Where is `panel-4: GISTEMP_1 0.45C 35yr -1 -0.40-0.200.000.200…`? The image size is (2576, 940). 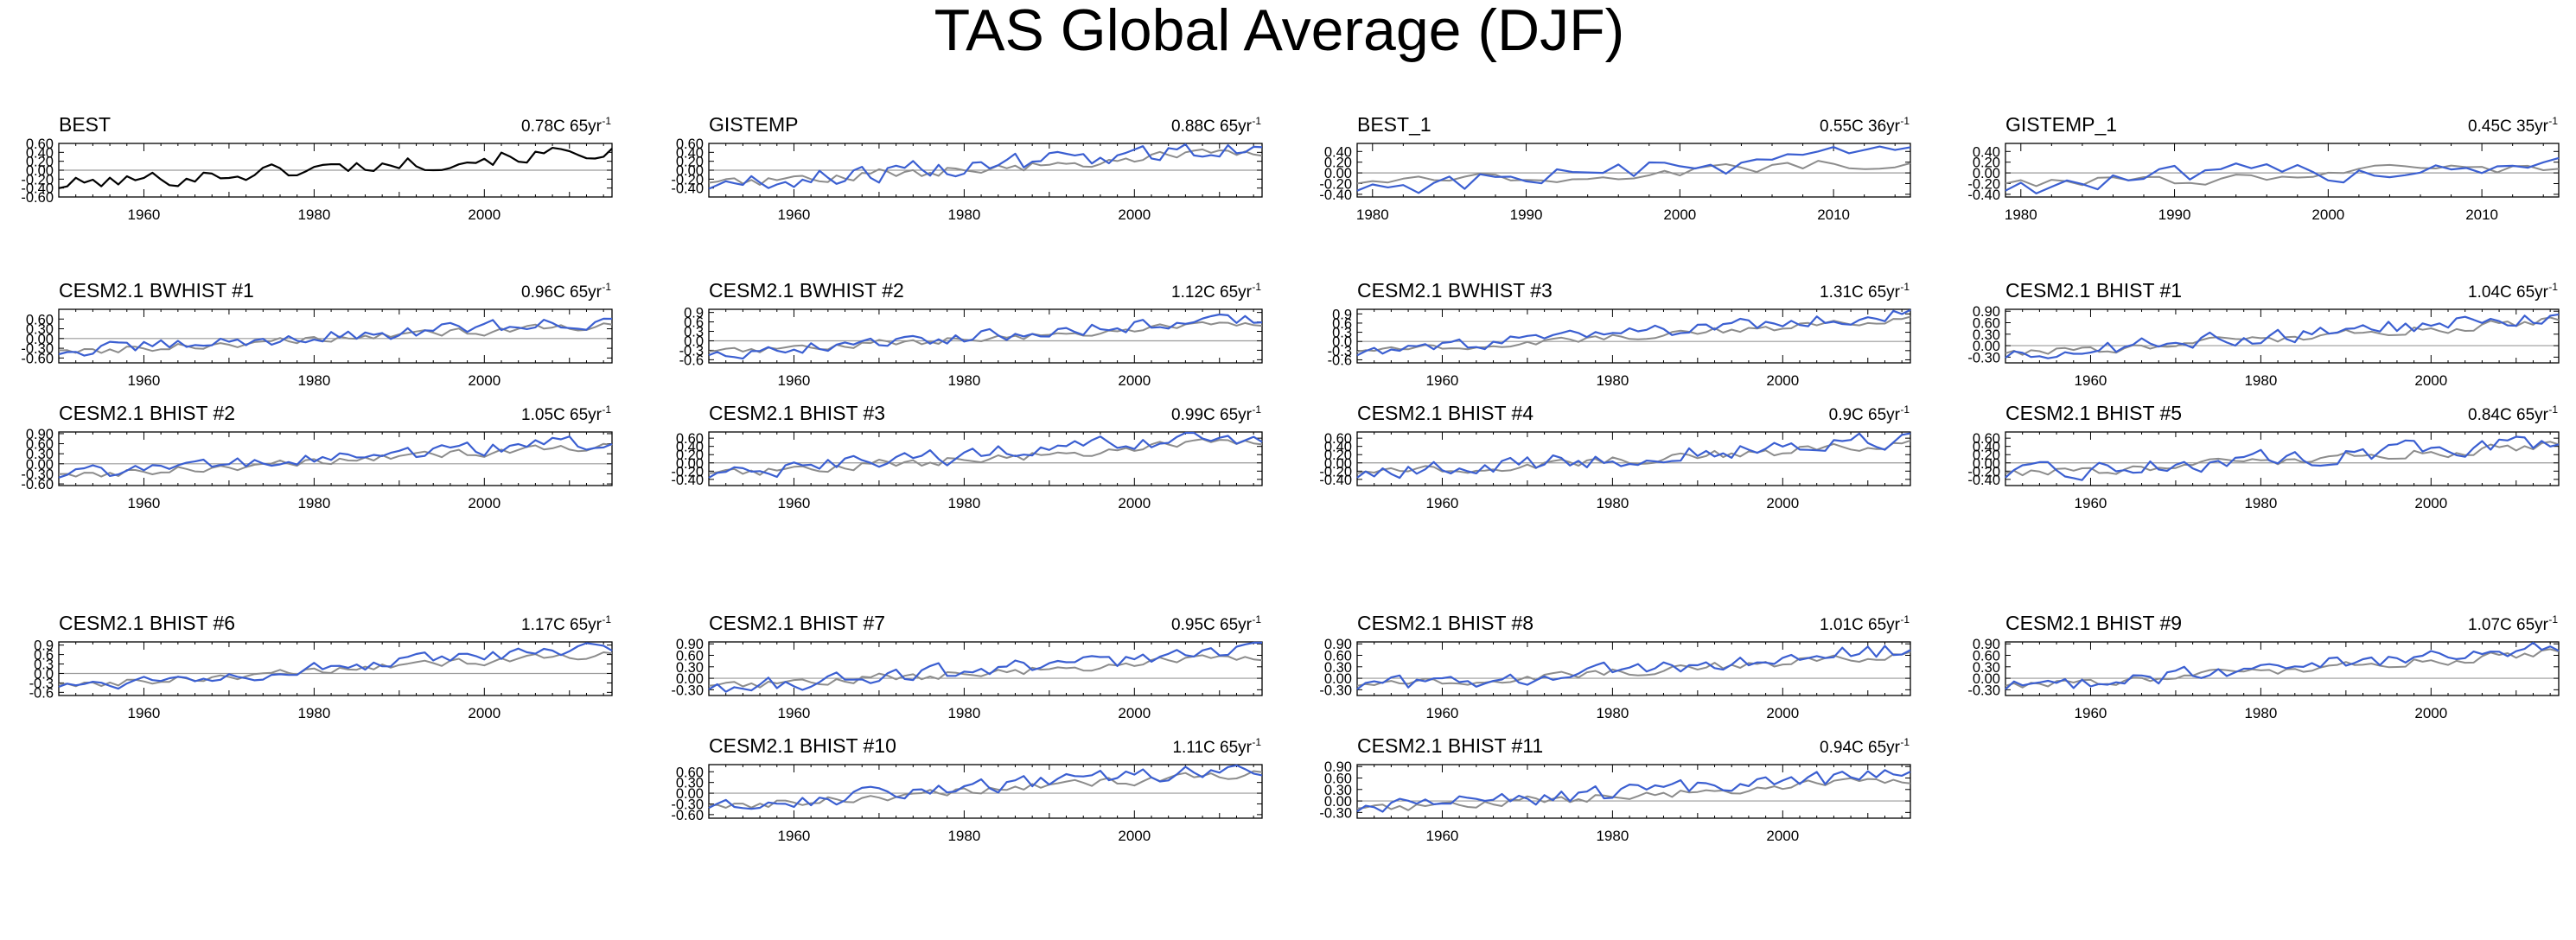
panel-4: GISTEMP_1 0.45C 35yr -1 -0.40-0.200.000.200… is located at coordinates (2263, 168).